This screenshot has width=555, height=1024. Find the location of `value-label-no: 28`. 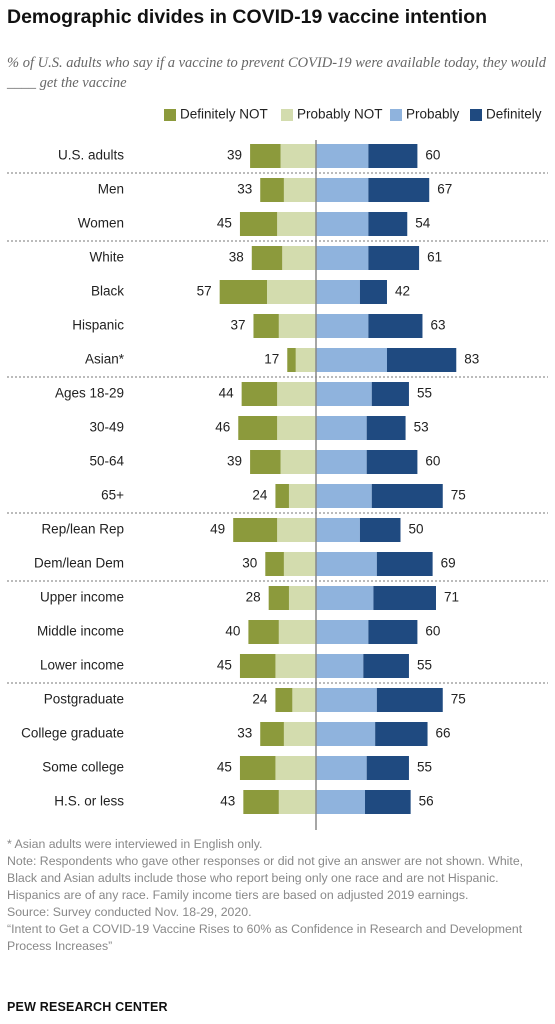

value-label-no: 28 is located at coordinates (253, 597).